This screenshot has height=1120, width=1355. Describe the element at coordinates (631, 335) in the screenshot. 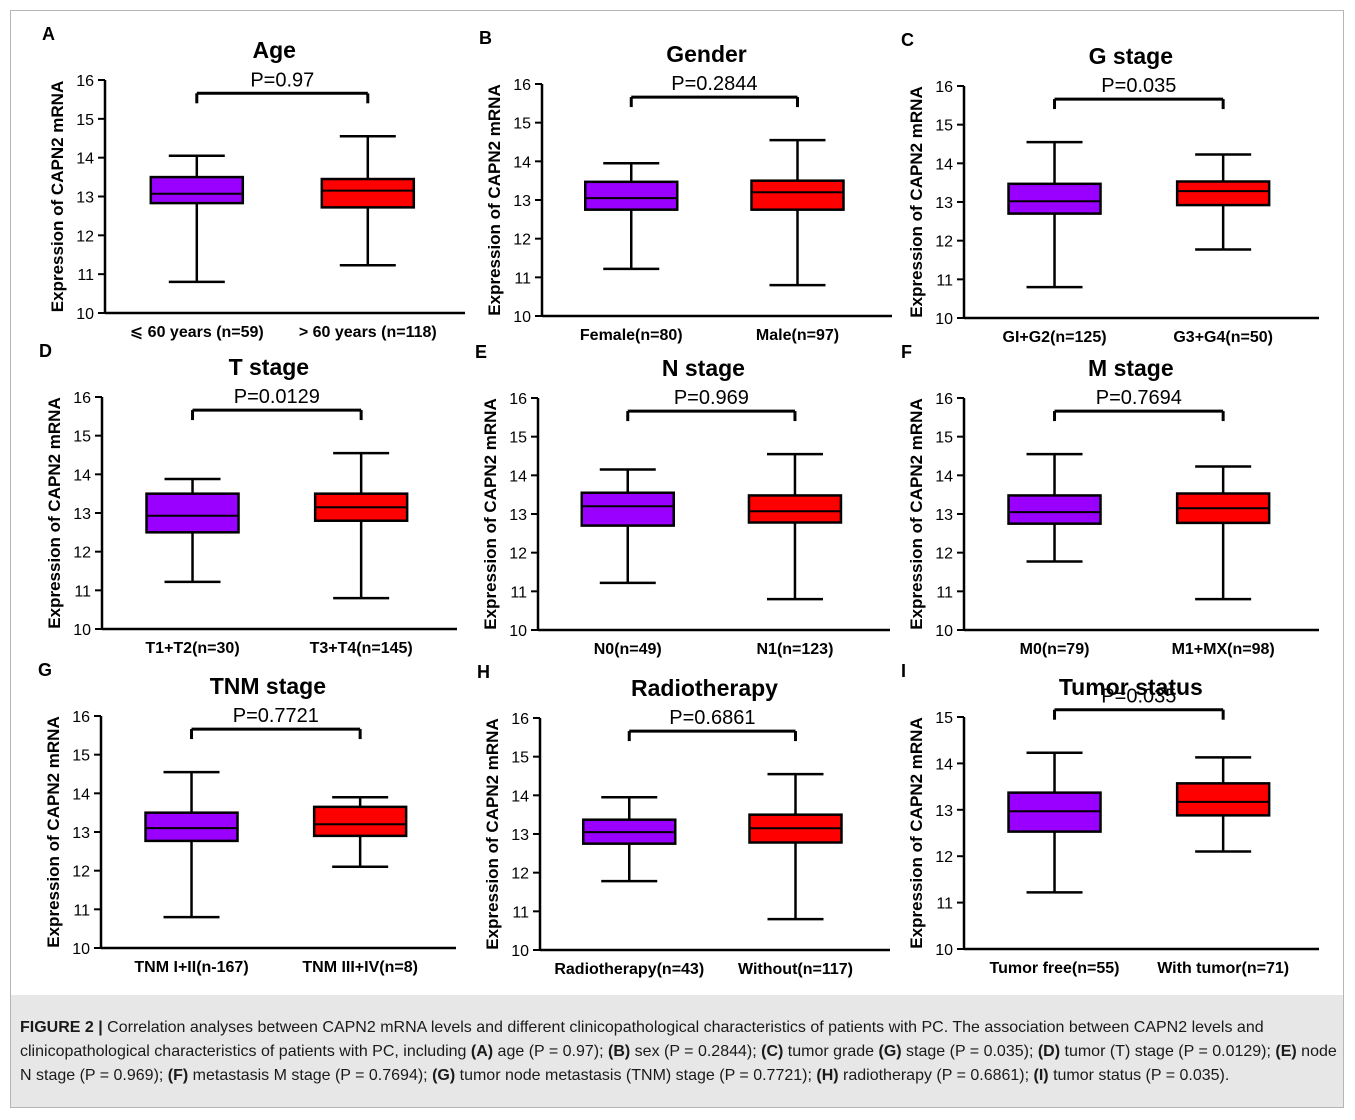

I see `category-label: Female(n=80)` at that location.